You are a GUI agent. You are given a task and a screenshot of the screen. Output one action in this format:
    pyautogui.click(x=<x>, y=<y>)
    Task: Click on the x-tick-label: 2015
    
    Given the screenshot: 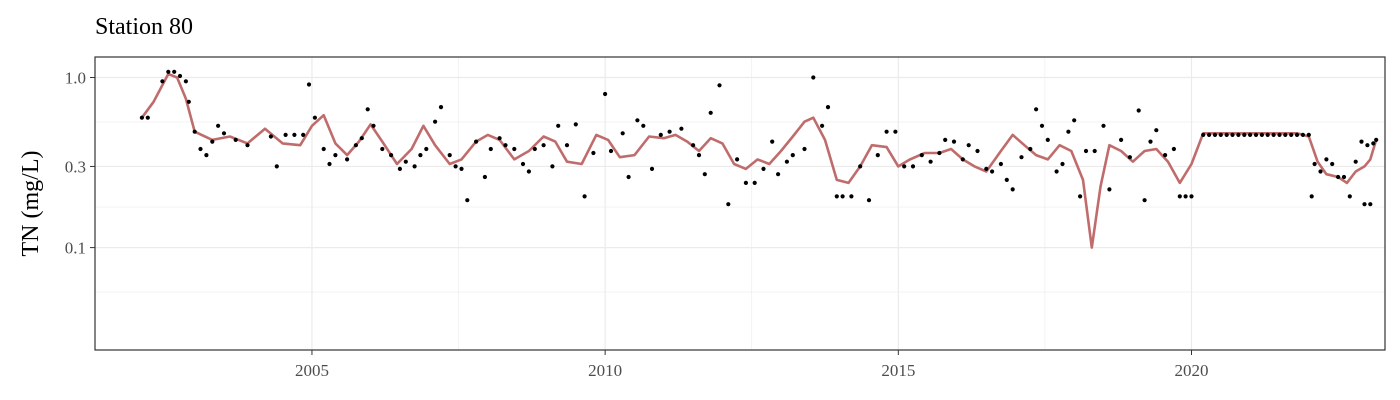 What is the action you would take?
    pyautogui.click(x=898, y=370)
    